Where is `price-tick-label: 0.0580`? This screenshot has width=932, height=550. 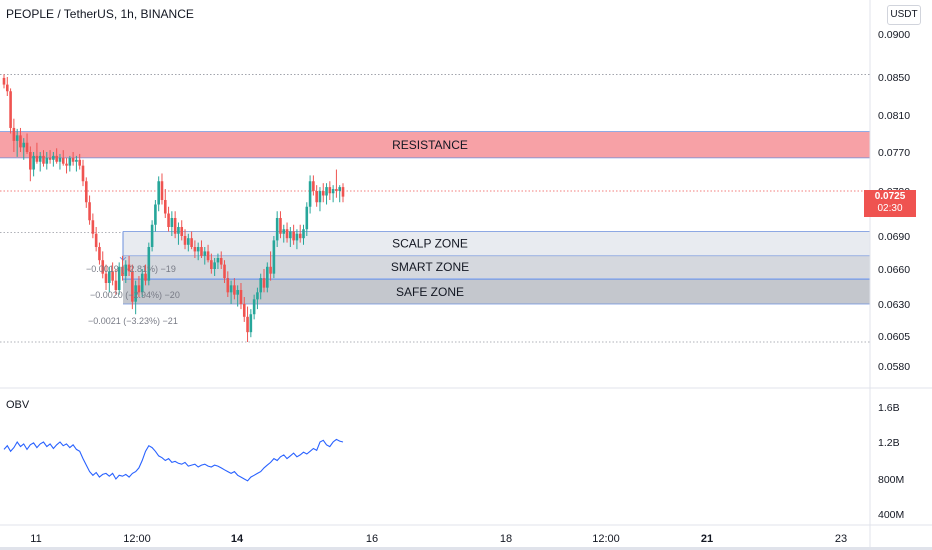
price-tick-label: 0.0580 is located at coordinates (894, 367).